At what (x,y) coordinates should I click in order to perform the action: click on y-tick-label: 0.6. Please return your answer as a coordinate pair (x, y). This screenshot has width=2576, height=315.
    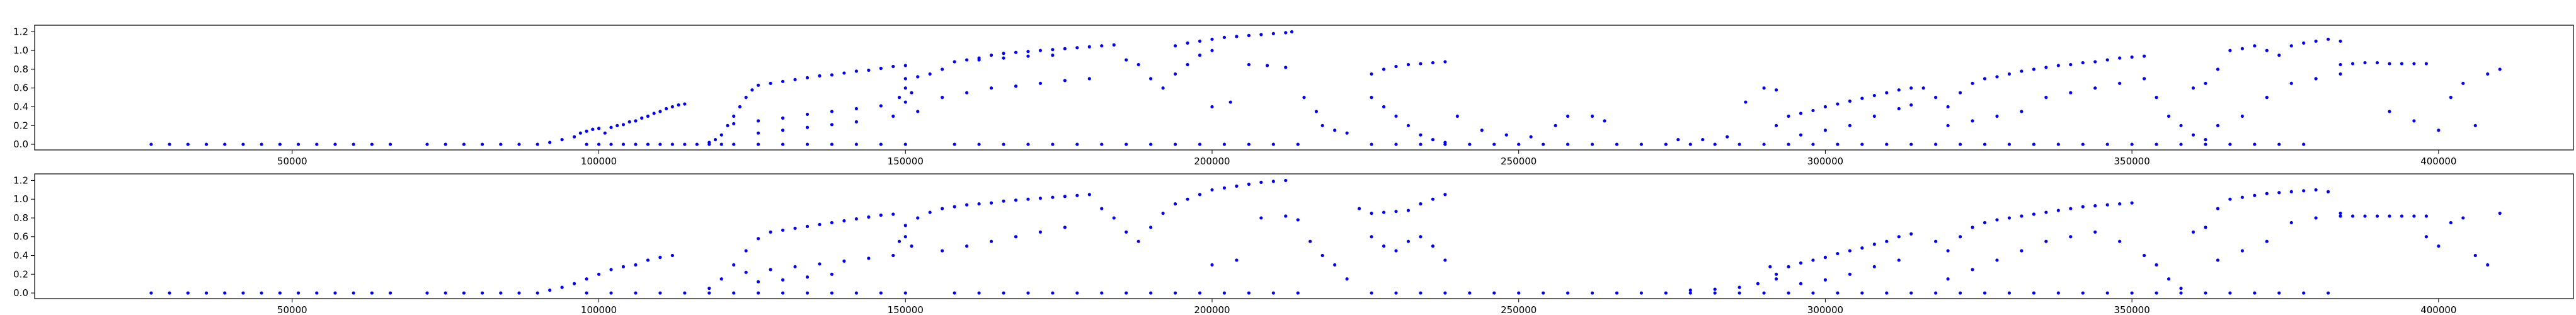
    Looking at the image, I should click on (21, 237).